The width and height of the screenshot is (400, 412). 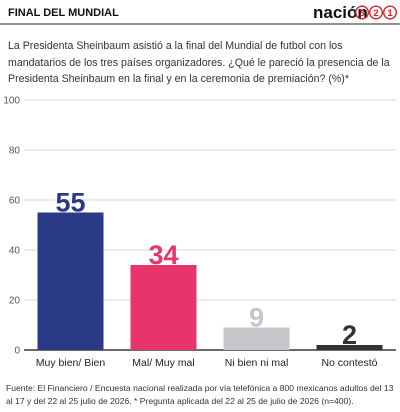 I want to click on brand-digit: 2, so click(x=375, y=13).